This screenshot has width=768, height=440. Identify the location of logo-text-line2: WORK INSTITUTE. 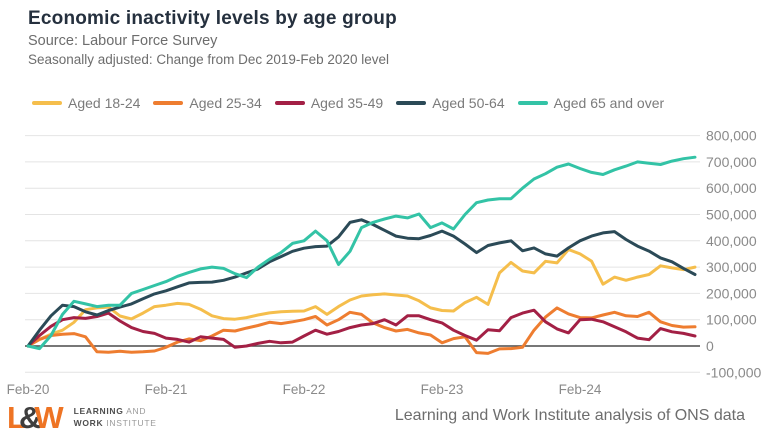
(115, 423).